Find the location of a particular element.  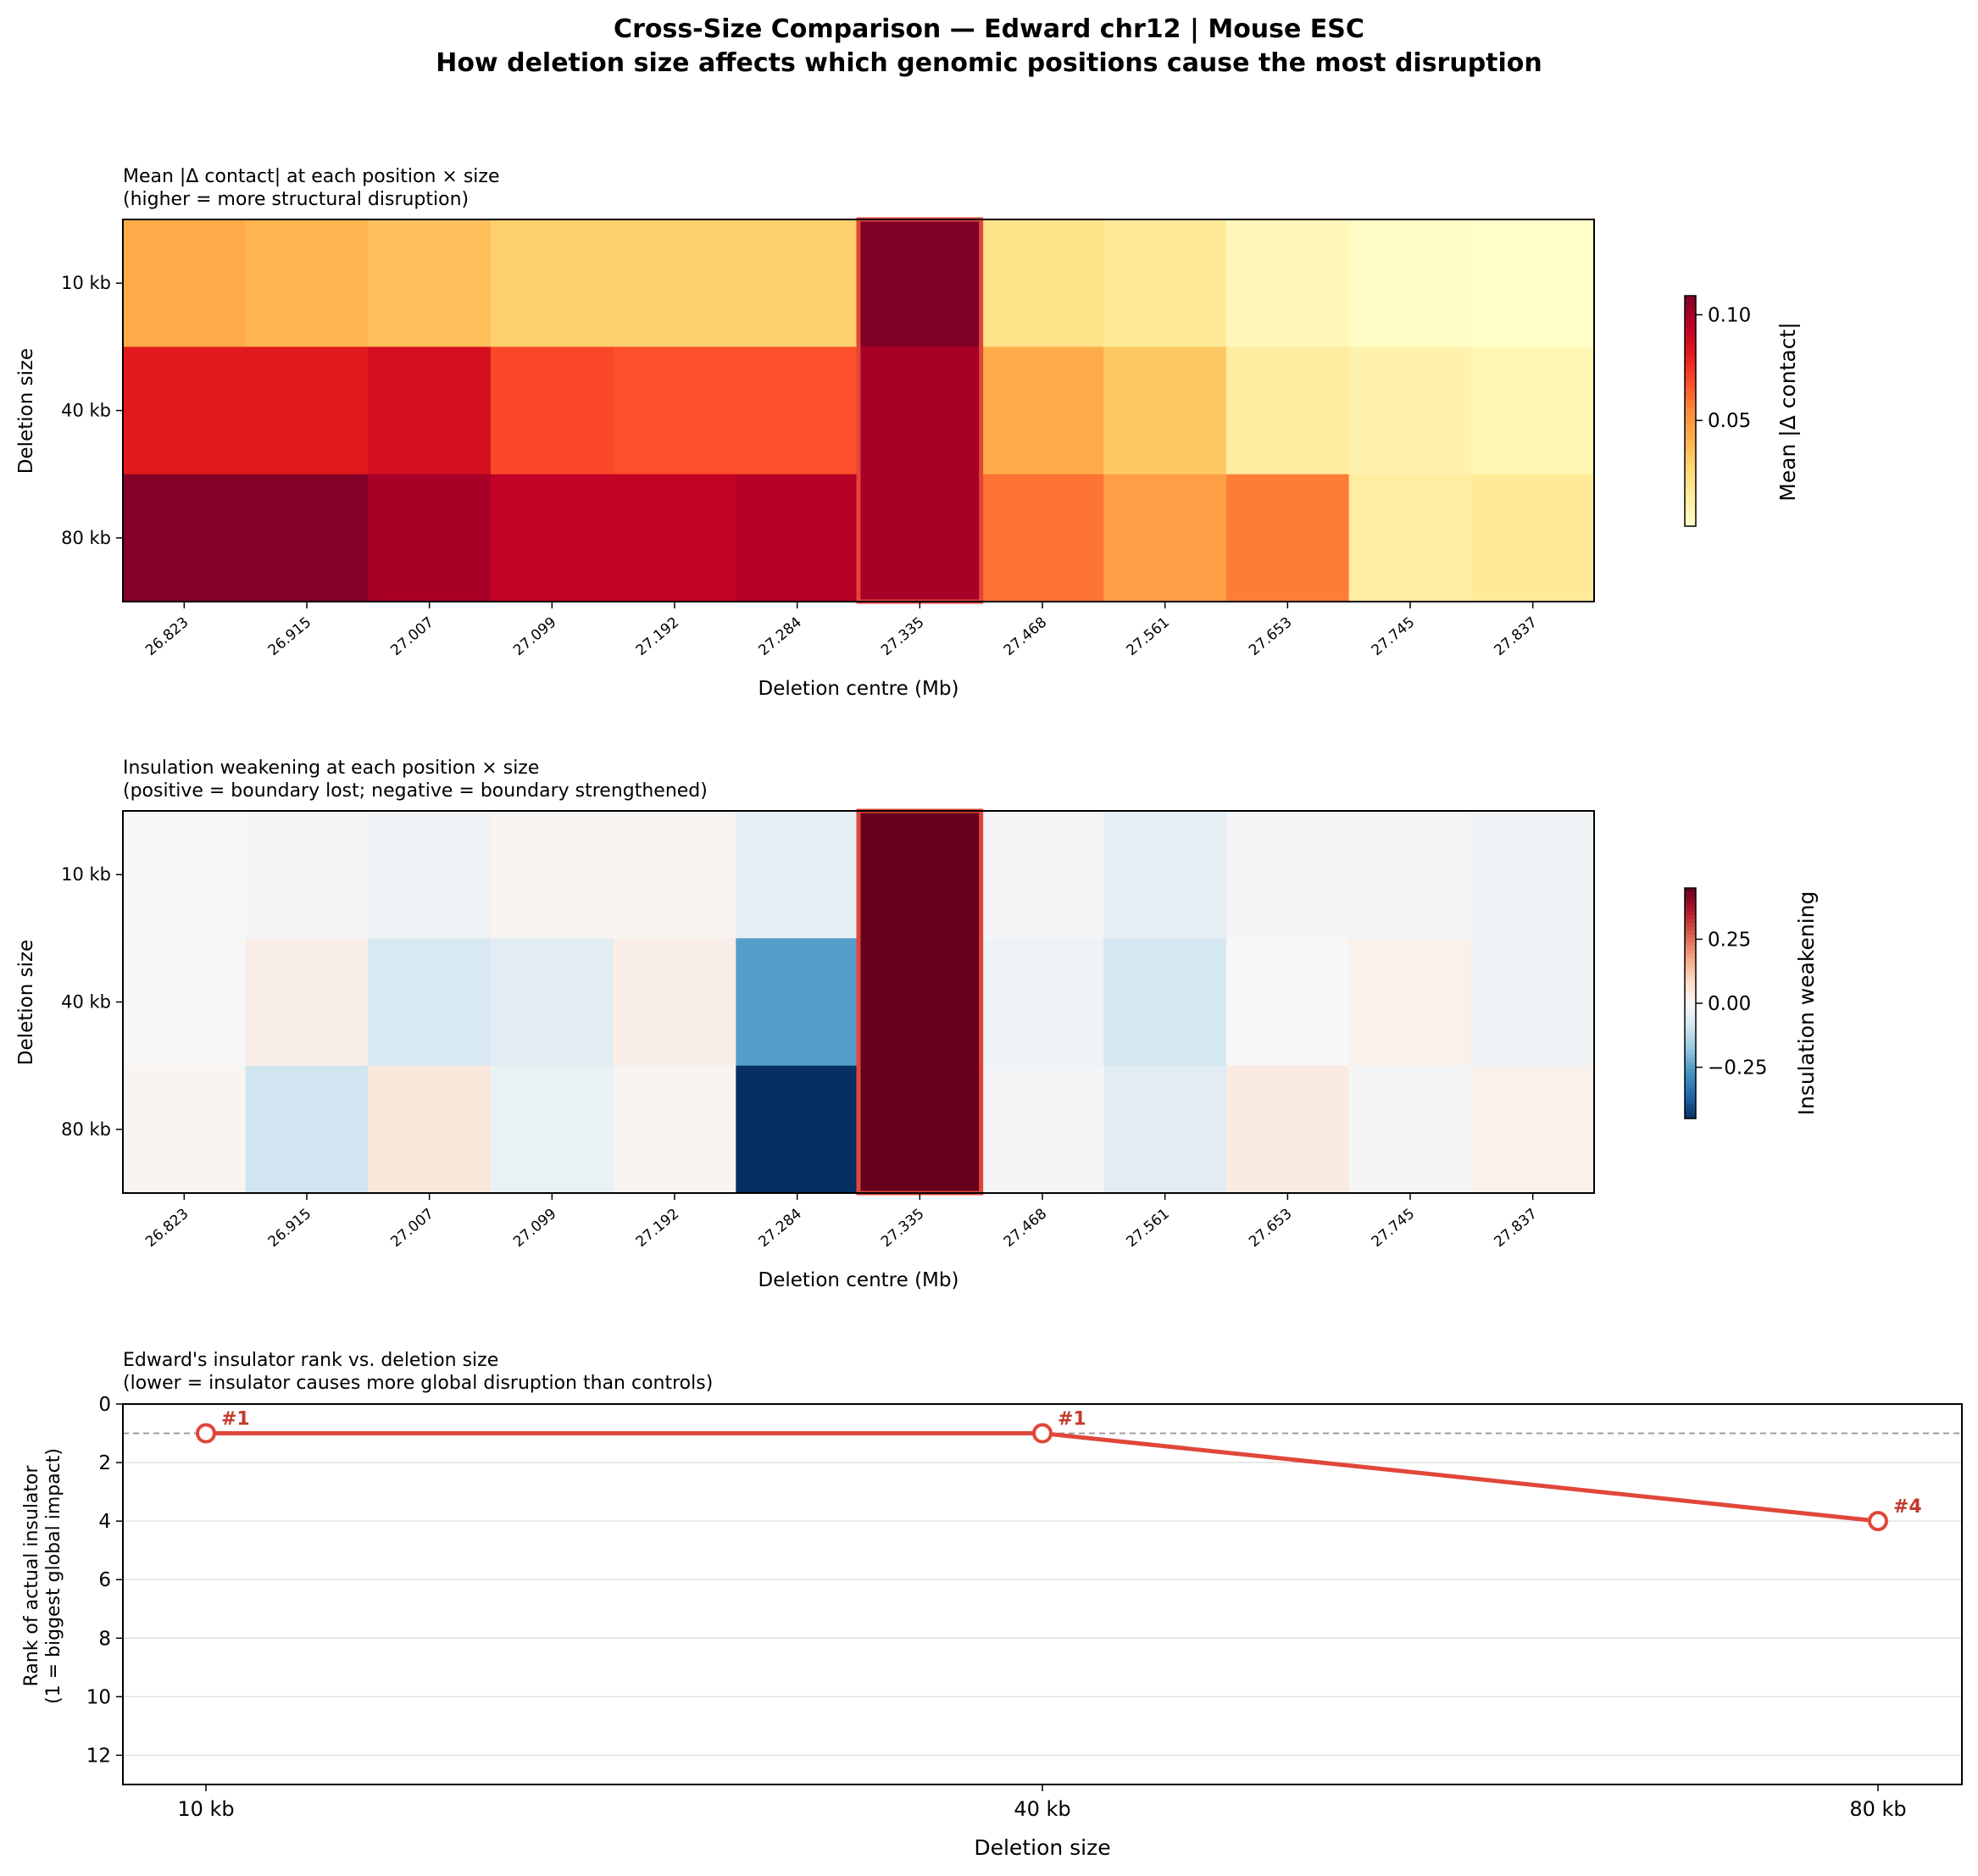

insulation-colorbar-tick-label: 0.25 is located at coordinates (1730, 940).